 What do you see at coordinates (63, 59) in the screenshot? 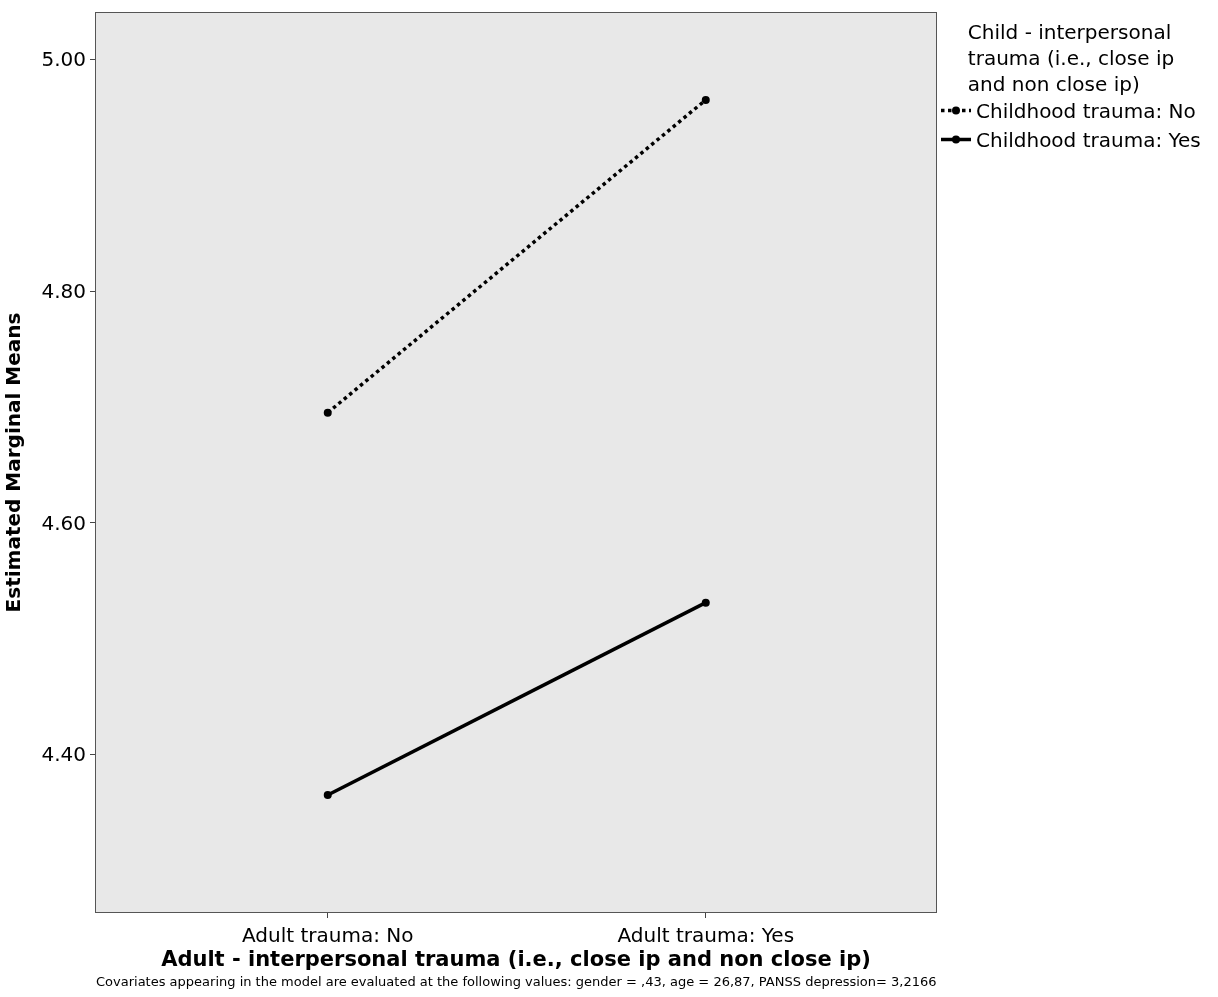
I see `y-tick-label: 5.00` at bounding box center [63, 59].